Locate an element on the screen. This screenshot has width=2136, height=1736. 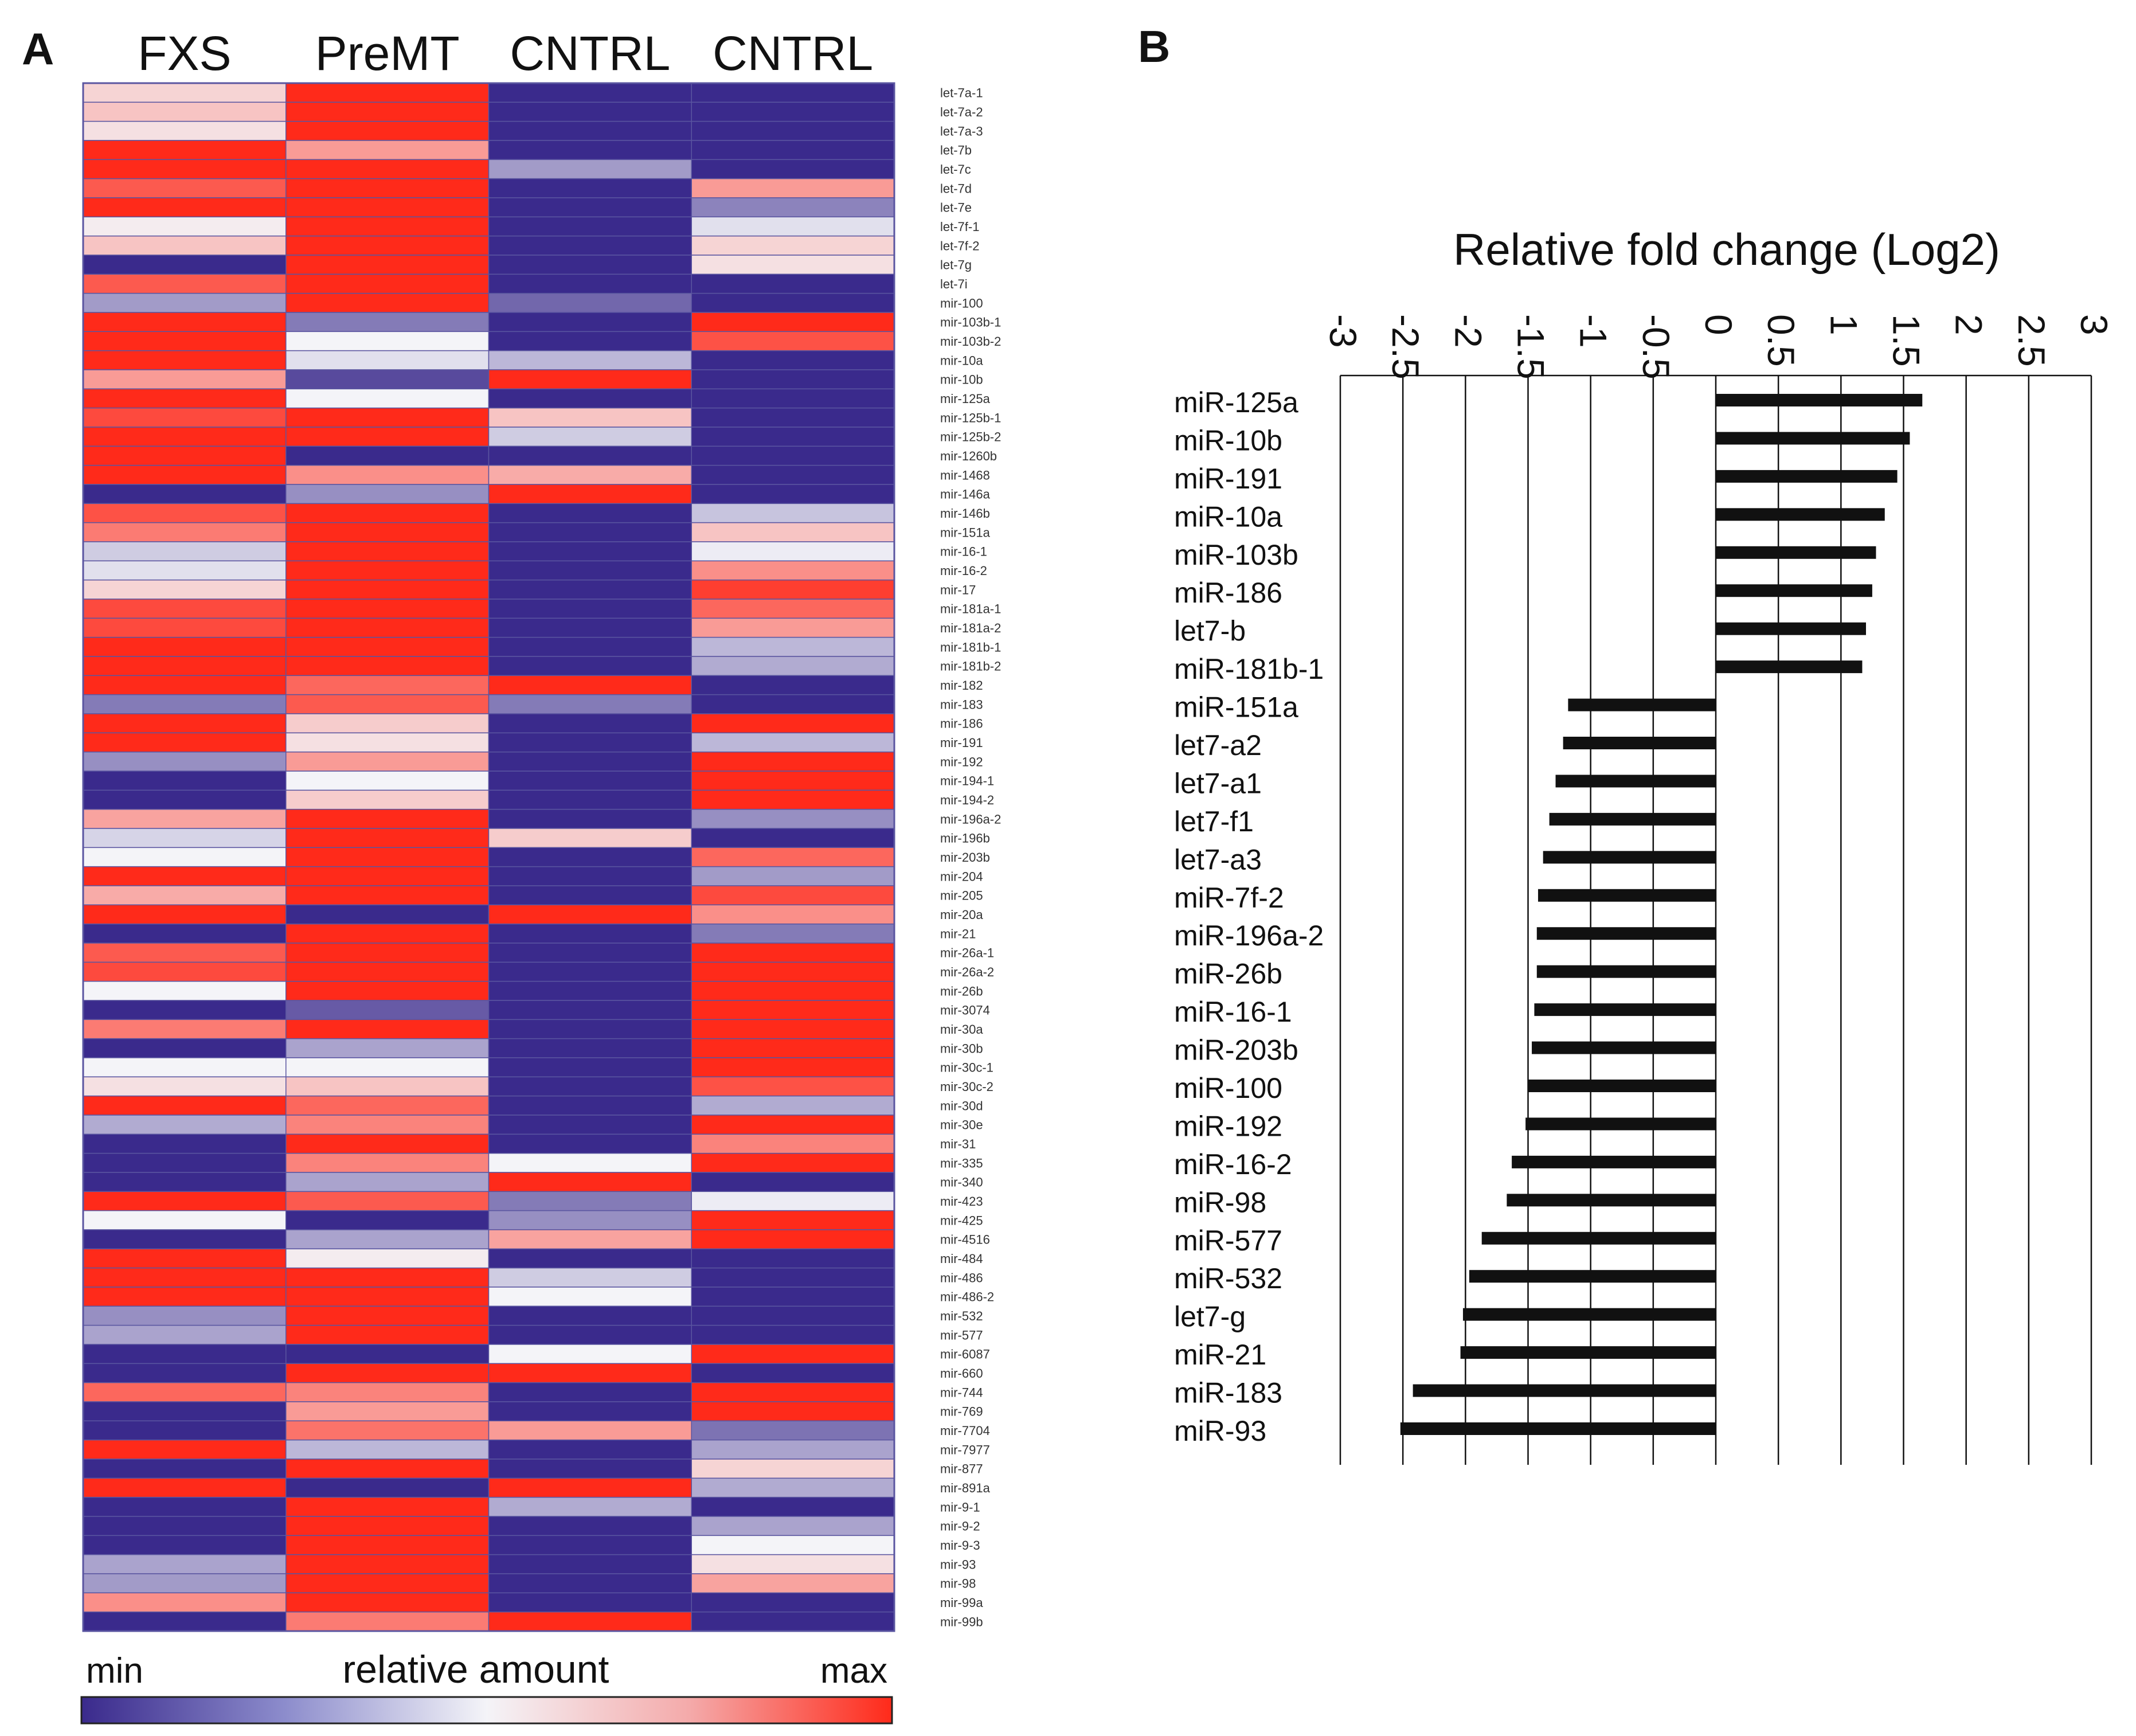
heatmap-row-label: let-7i is located at coordinates (954, 284).